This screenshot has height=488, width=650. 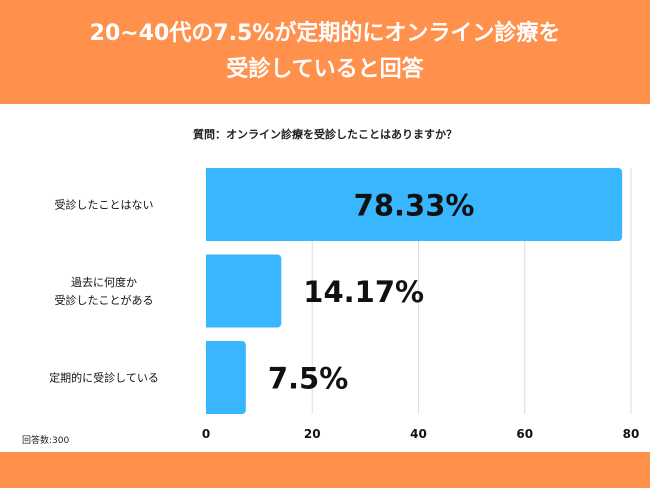 What do you see at coordinates (206, 434) in the screenshot?
I see `x-tick-label: 0` at bounding box center [206, 434].